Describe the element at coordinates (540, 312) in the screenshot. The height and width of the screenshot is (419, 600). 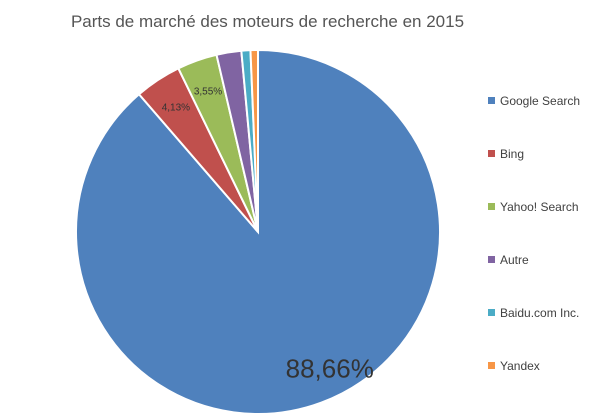
I see `legend-label: Baidu.com Inc.` at that location.